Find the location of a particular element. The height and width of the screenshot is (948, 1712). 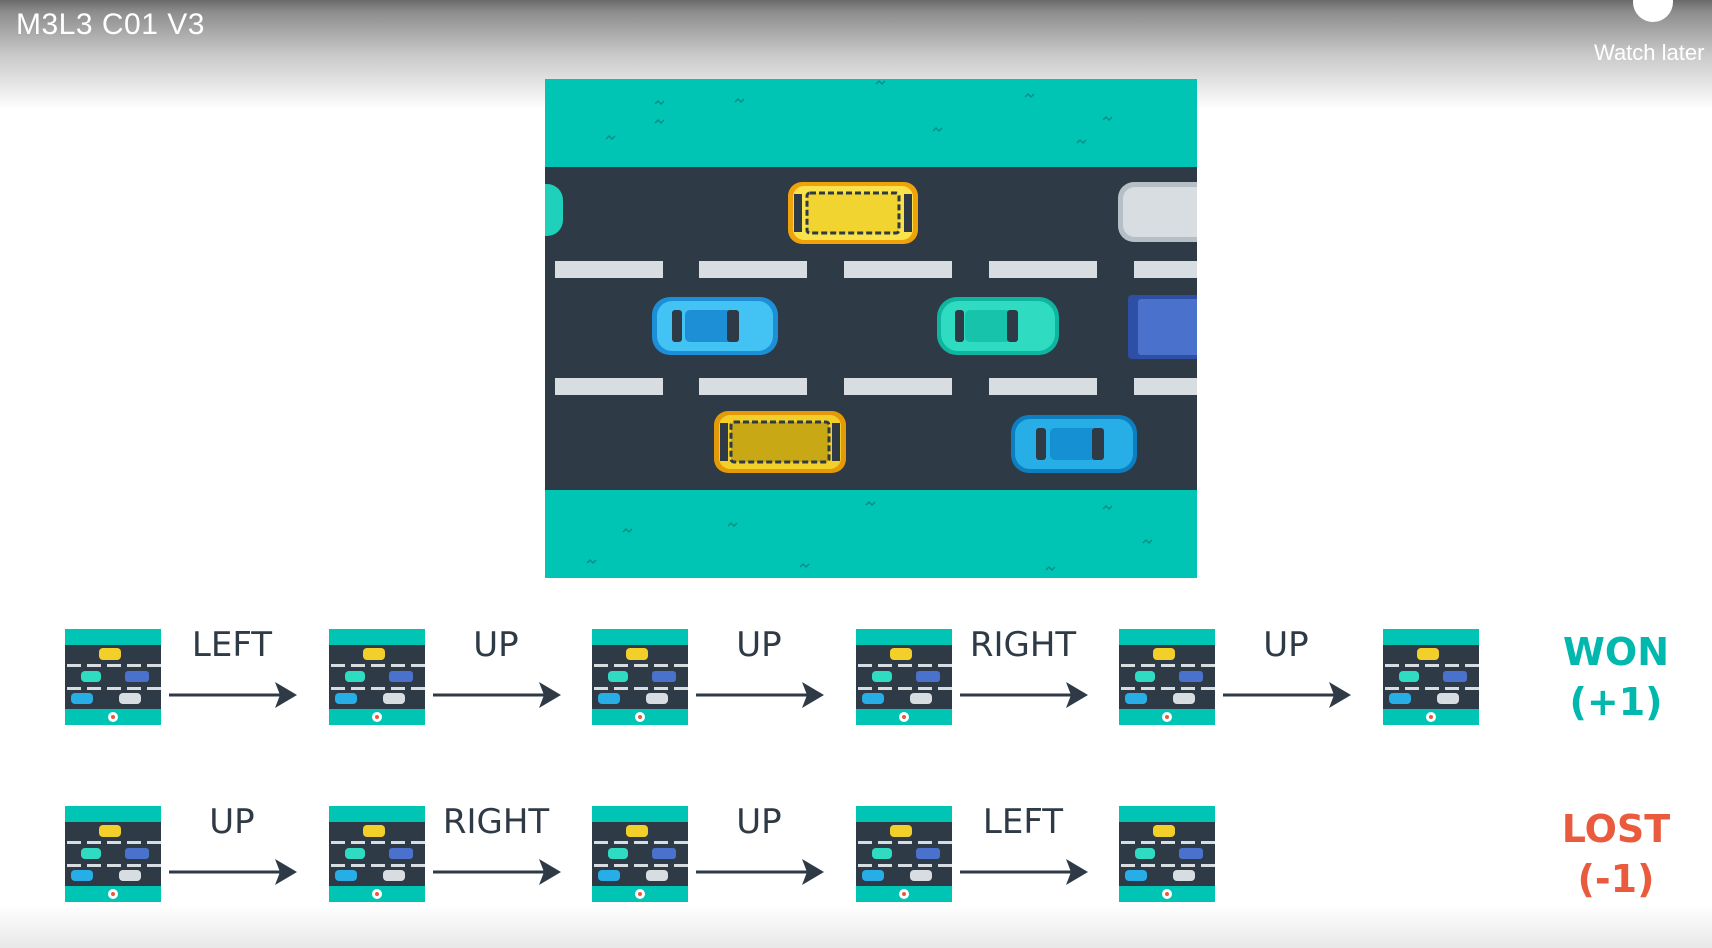

episode-row: LEFT UP UP RIGHT UP WON (+1) is located at coordinates (856, 676).